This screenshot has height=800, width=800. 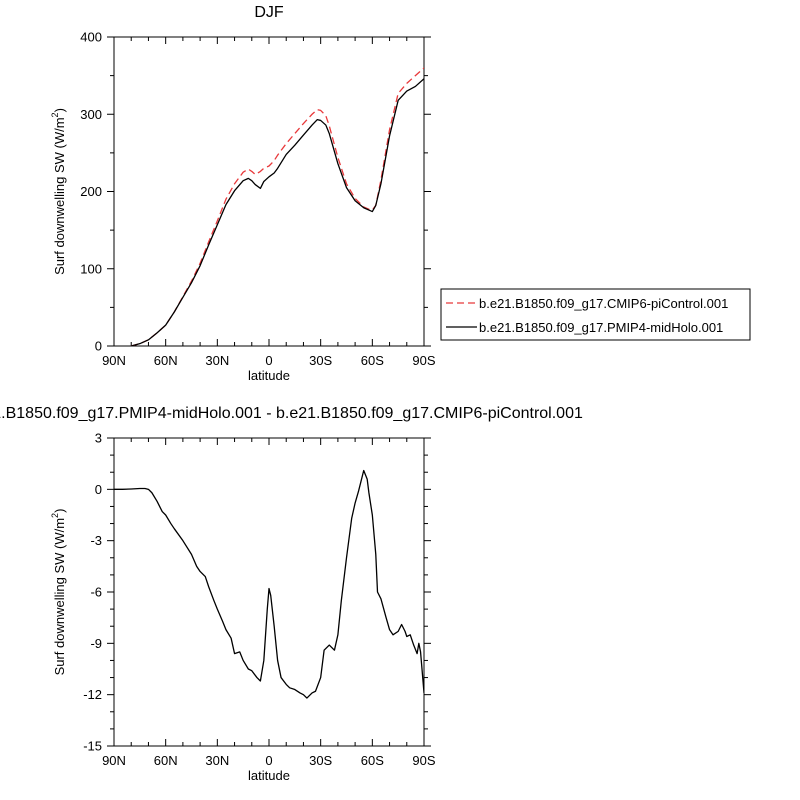 I want to click on panel-1-title: DJF, so click(x=269, y=12).